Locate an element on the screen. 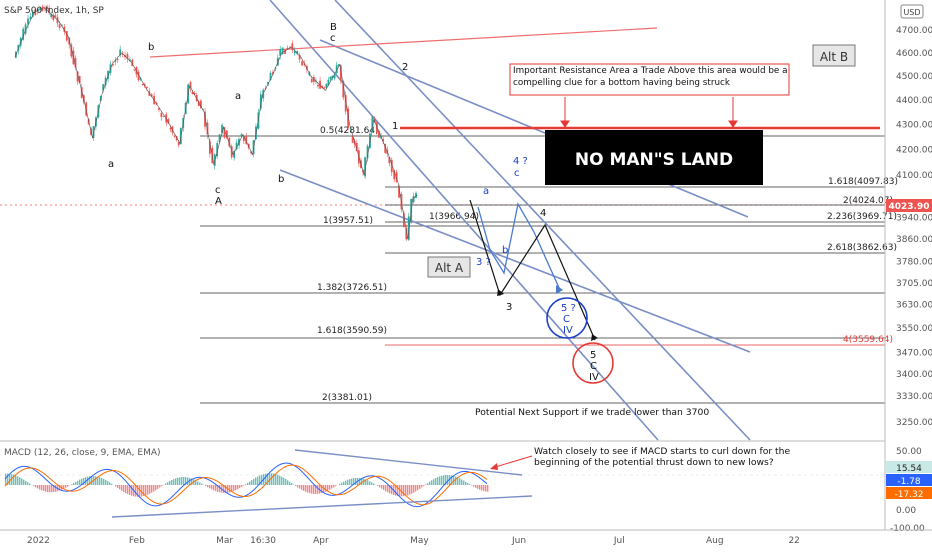 The width and height of the screenshot is (932, 555). price-axis-tick: 3780.00 is located at coordinates (914, 262).